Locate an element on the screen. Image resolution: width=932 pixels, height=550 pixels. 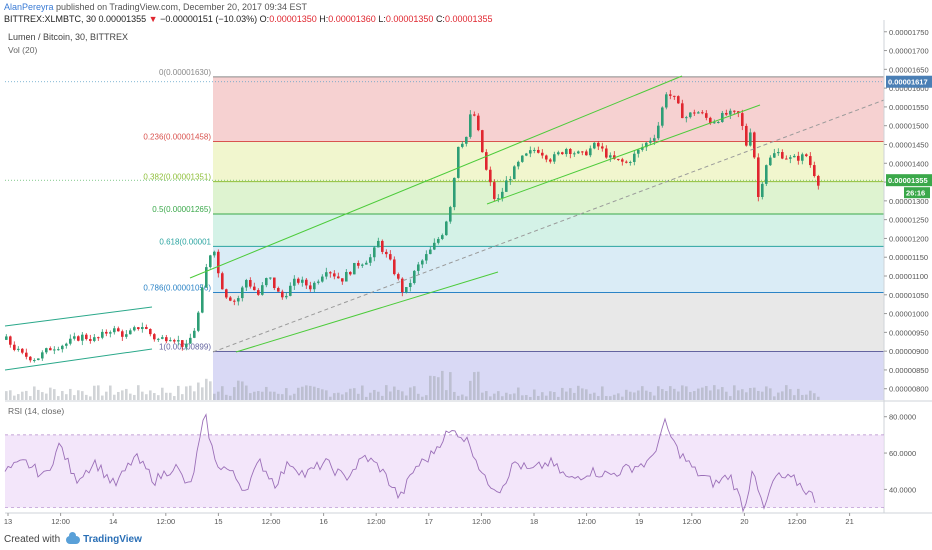
x-tick-label: 13 is located at coordinates (8, 521).